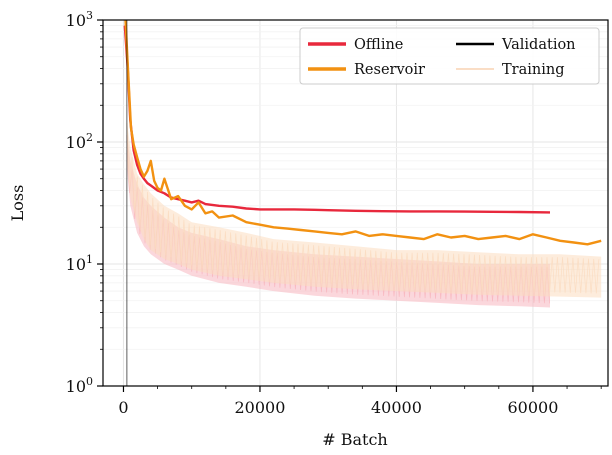  I want to click on y-tick-label: 10³, so click(79, 19).